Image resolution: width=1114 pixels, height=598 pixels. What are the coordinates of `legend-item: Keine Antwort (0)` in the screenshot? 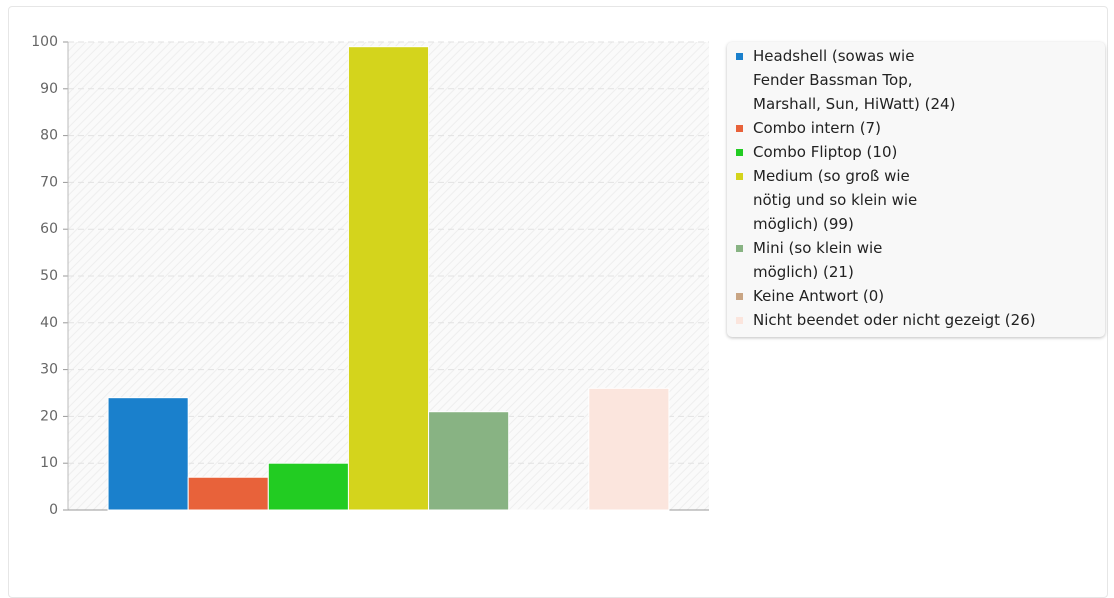 It's located at (916, 296).